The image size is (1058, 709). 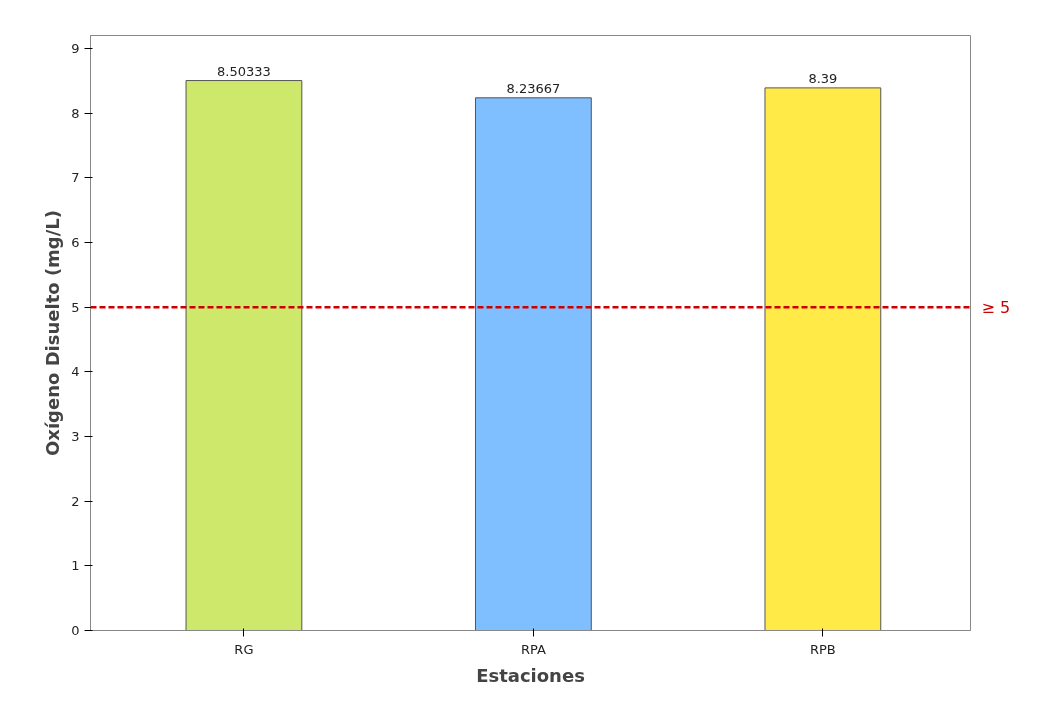 I want to click on y-tick-label: 5, so click(x=75, y=307).